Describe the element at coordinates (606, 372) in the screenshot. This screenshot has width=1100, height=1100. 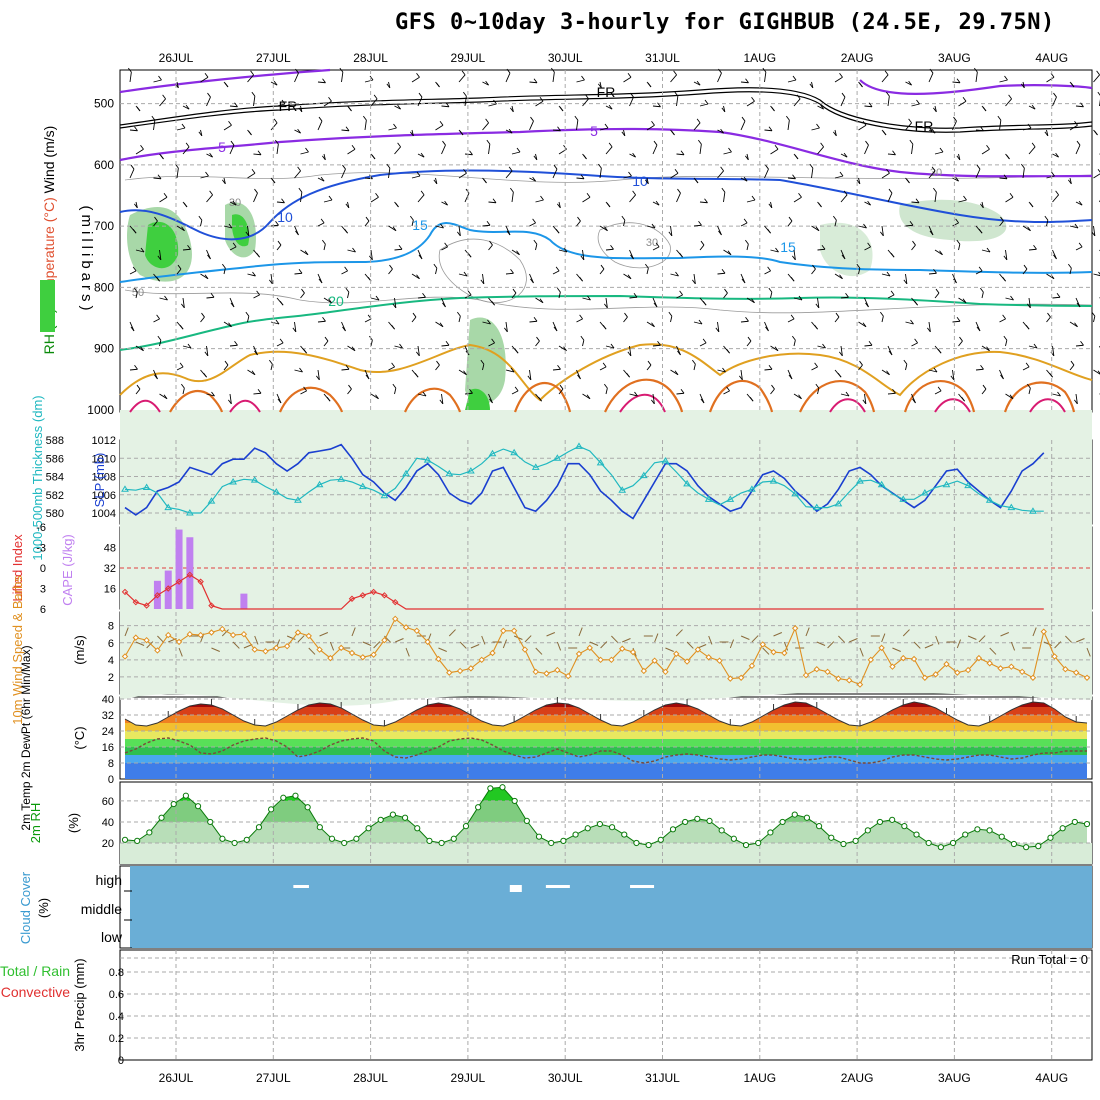
I see `isotherm-line` at that location.